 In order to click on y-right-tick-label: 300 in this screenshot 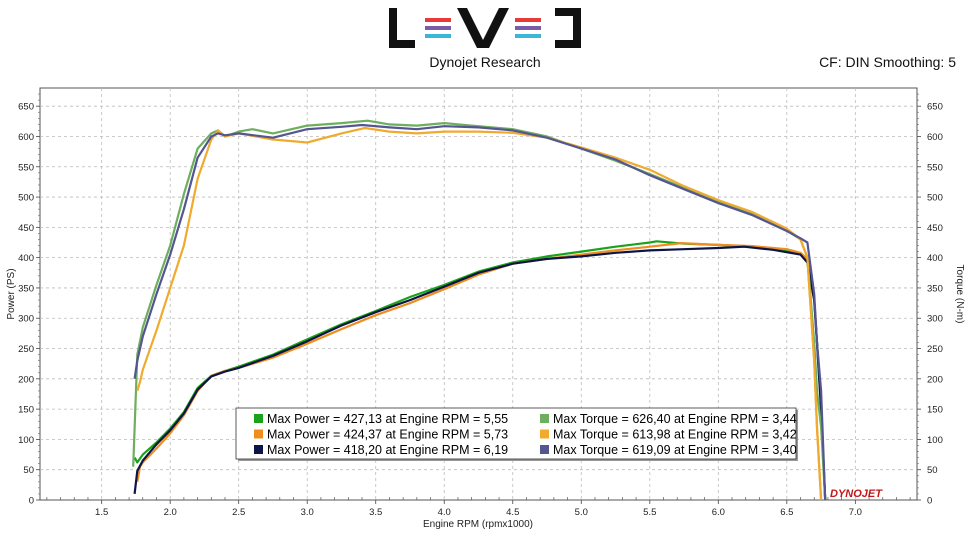, I will do `click(935, 319)`.